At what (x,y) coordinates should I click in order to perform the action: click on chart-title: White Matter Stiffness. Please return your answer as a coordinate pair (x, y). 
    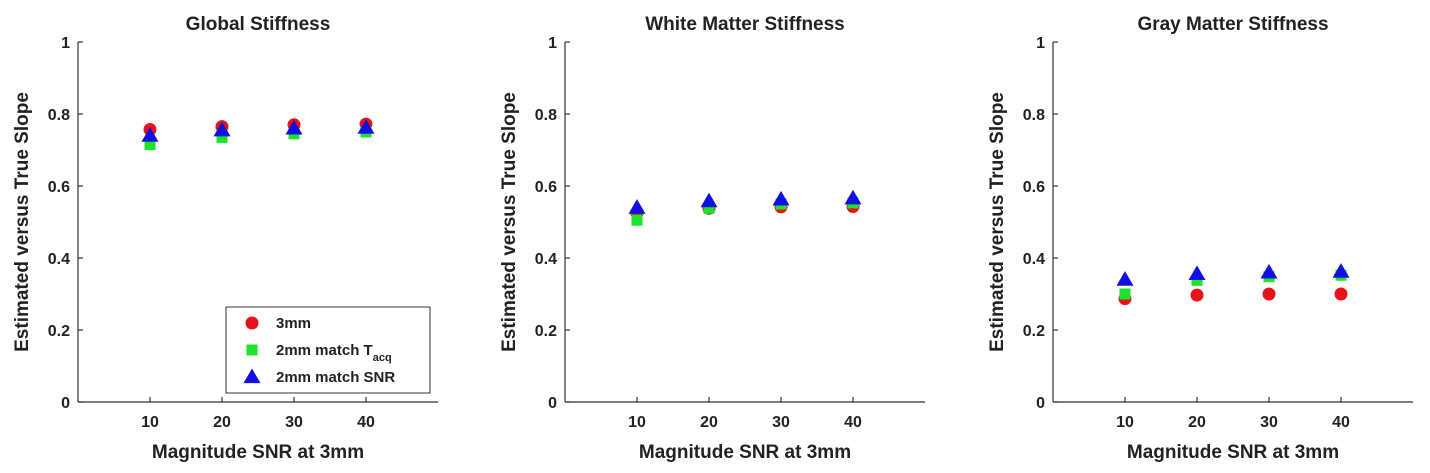
    Looking at the image, I should click on (745, 24).